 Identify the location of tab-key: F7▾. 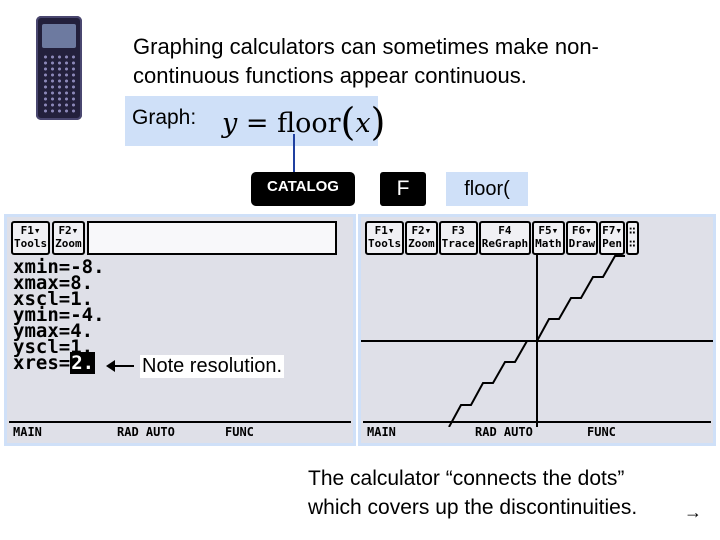
(612, 230).